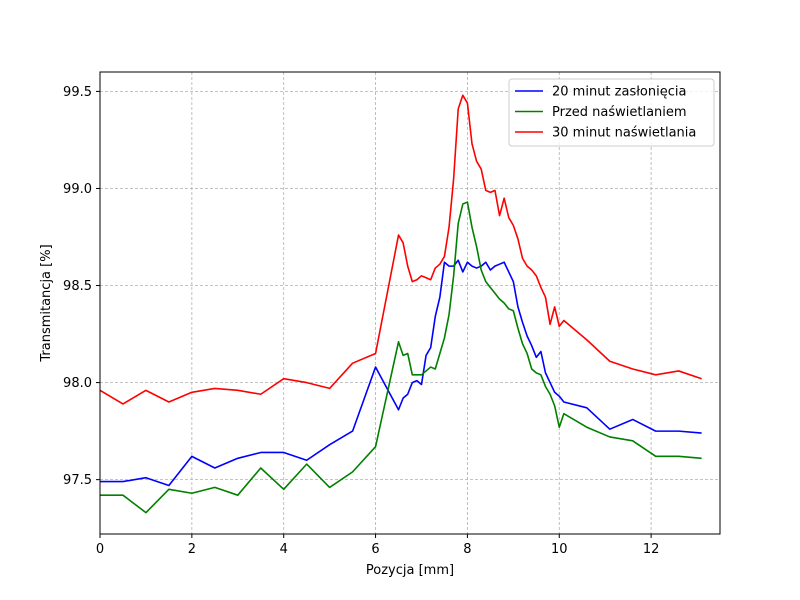  What do you see at coordinates (375, 549) in the screenshot?
I see `x-tick-label: 6` at bounding box center [375, 549].